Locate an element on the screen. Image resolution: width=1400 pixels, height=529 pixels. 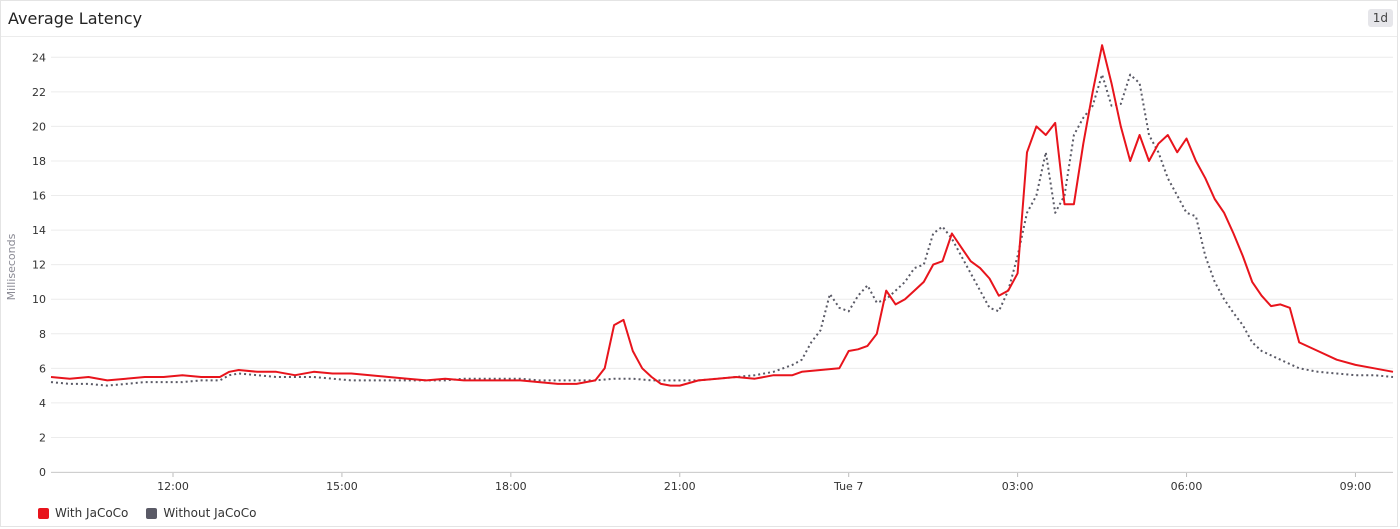
y-tick-label: 10 is located at coordinates (39, 299).